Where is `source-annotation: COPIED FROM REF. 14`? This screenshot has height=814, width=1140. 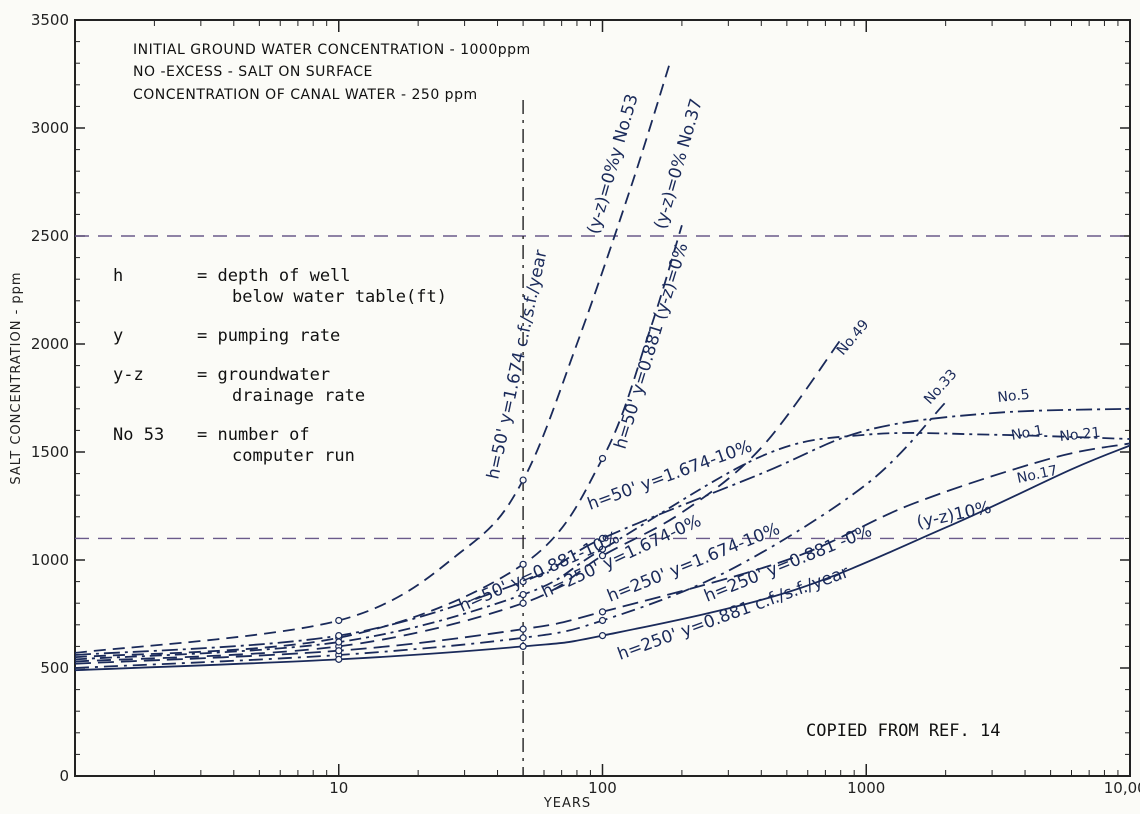
source-annotation: COPIED FROM REF. 14 is located at coordinates (903, 731).